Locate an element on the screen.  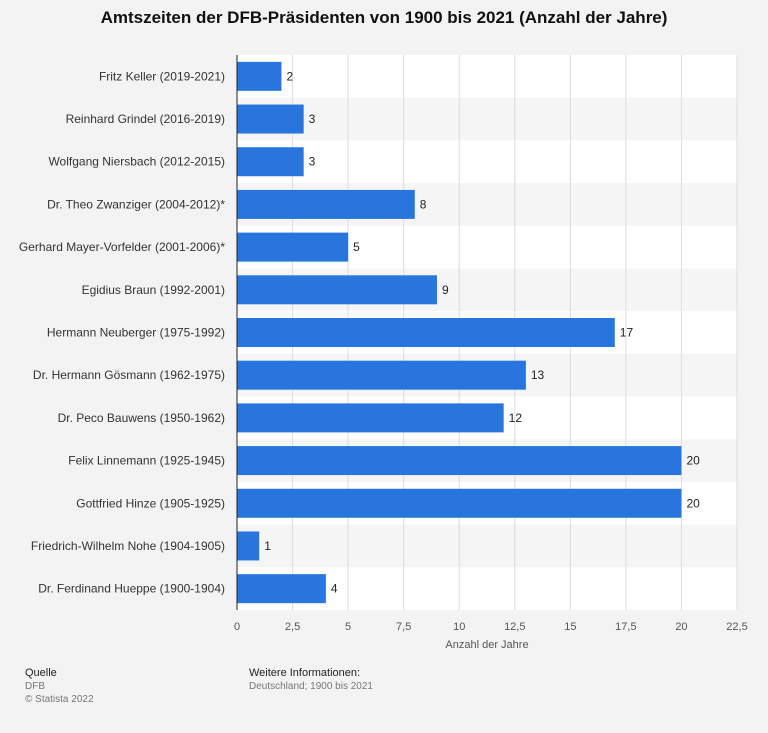
x-tick-label: 22,5 is located at coordinates (736, 627).